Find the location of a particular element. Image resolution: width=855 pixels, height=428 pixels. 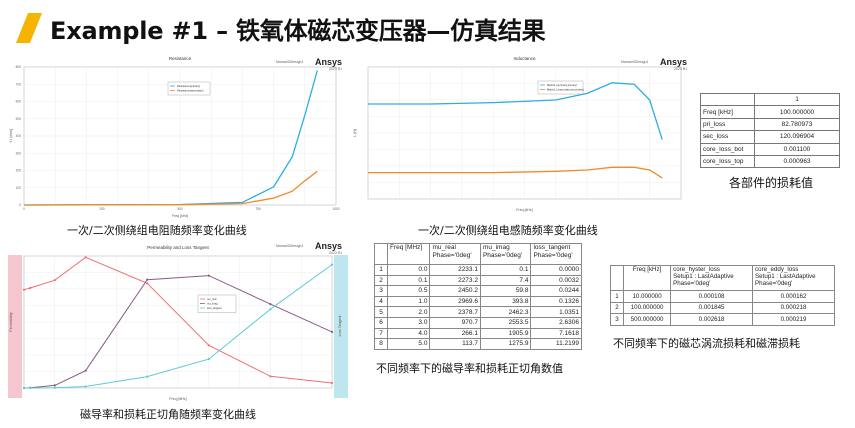

table-cell: 0.0032 is located at coordinates (556, 280).